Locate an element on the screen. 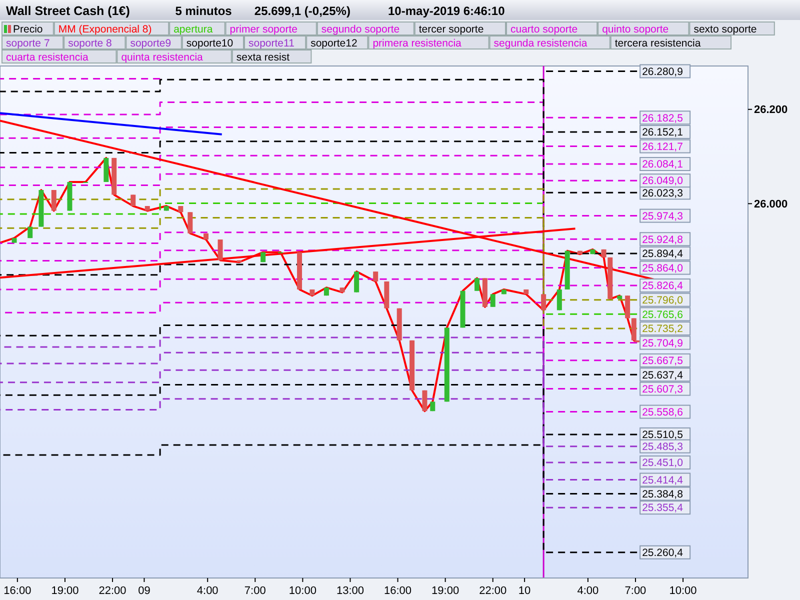 The image size is (800, 600). text: soporte11 is located at coordinates (271, 44).